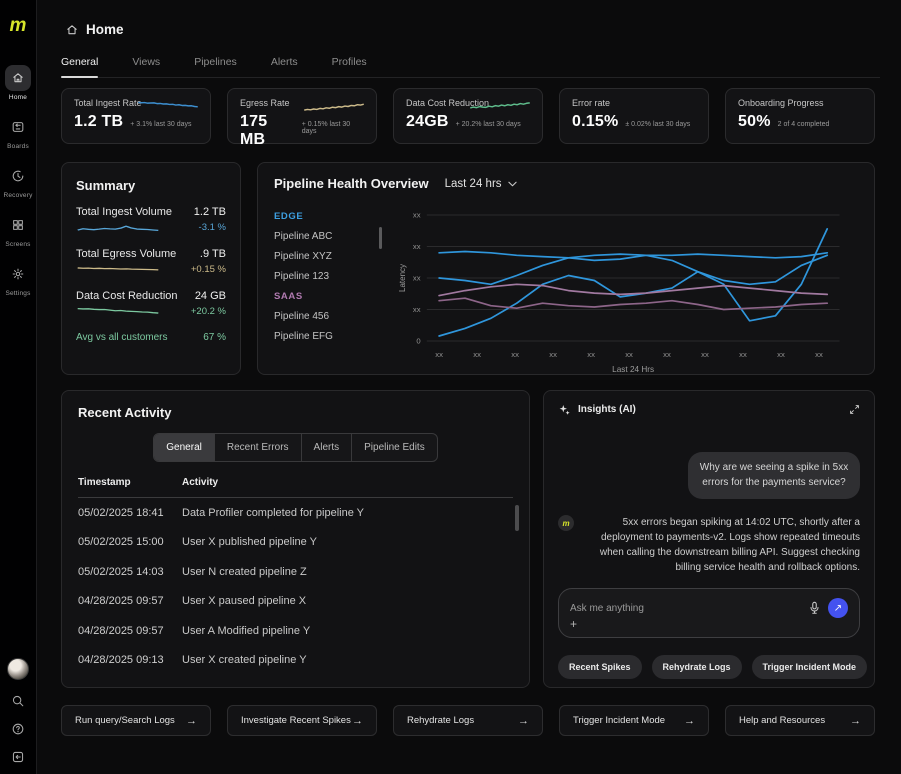 The width and height of the screenshot is (901, 774). Describe the element at coordinates (284, 62) in the screenshot. I see `tab-alerts: Alerts` at that location.